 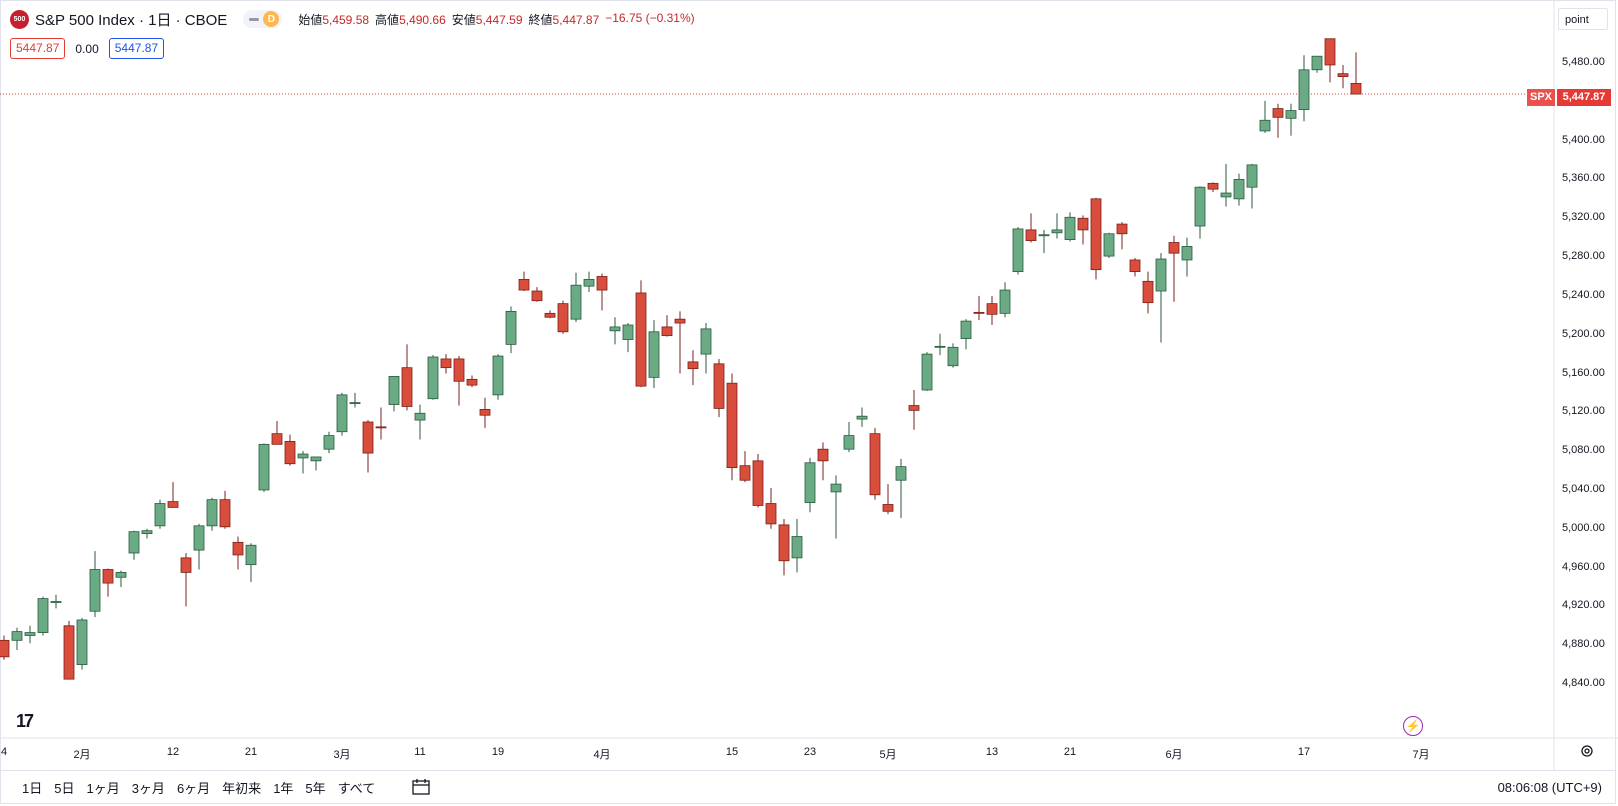 What do you see at coordinates (32, 788) in the screenshot?
I see `range-button: 1日` at bounding box center [32, 788].